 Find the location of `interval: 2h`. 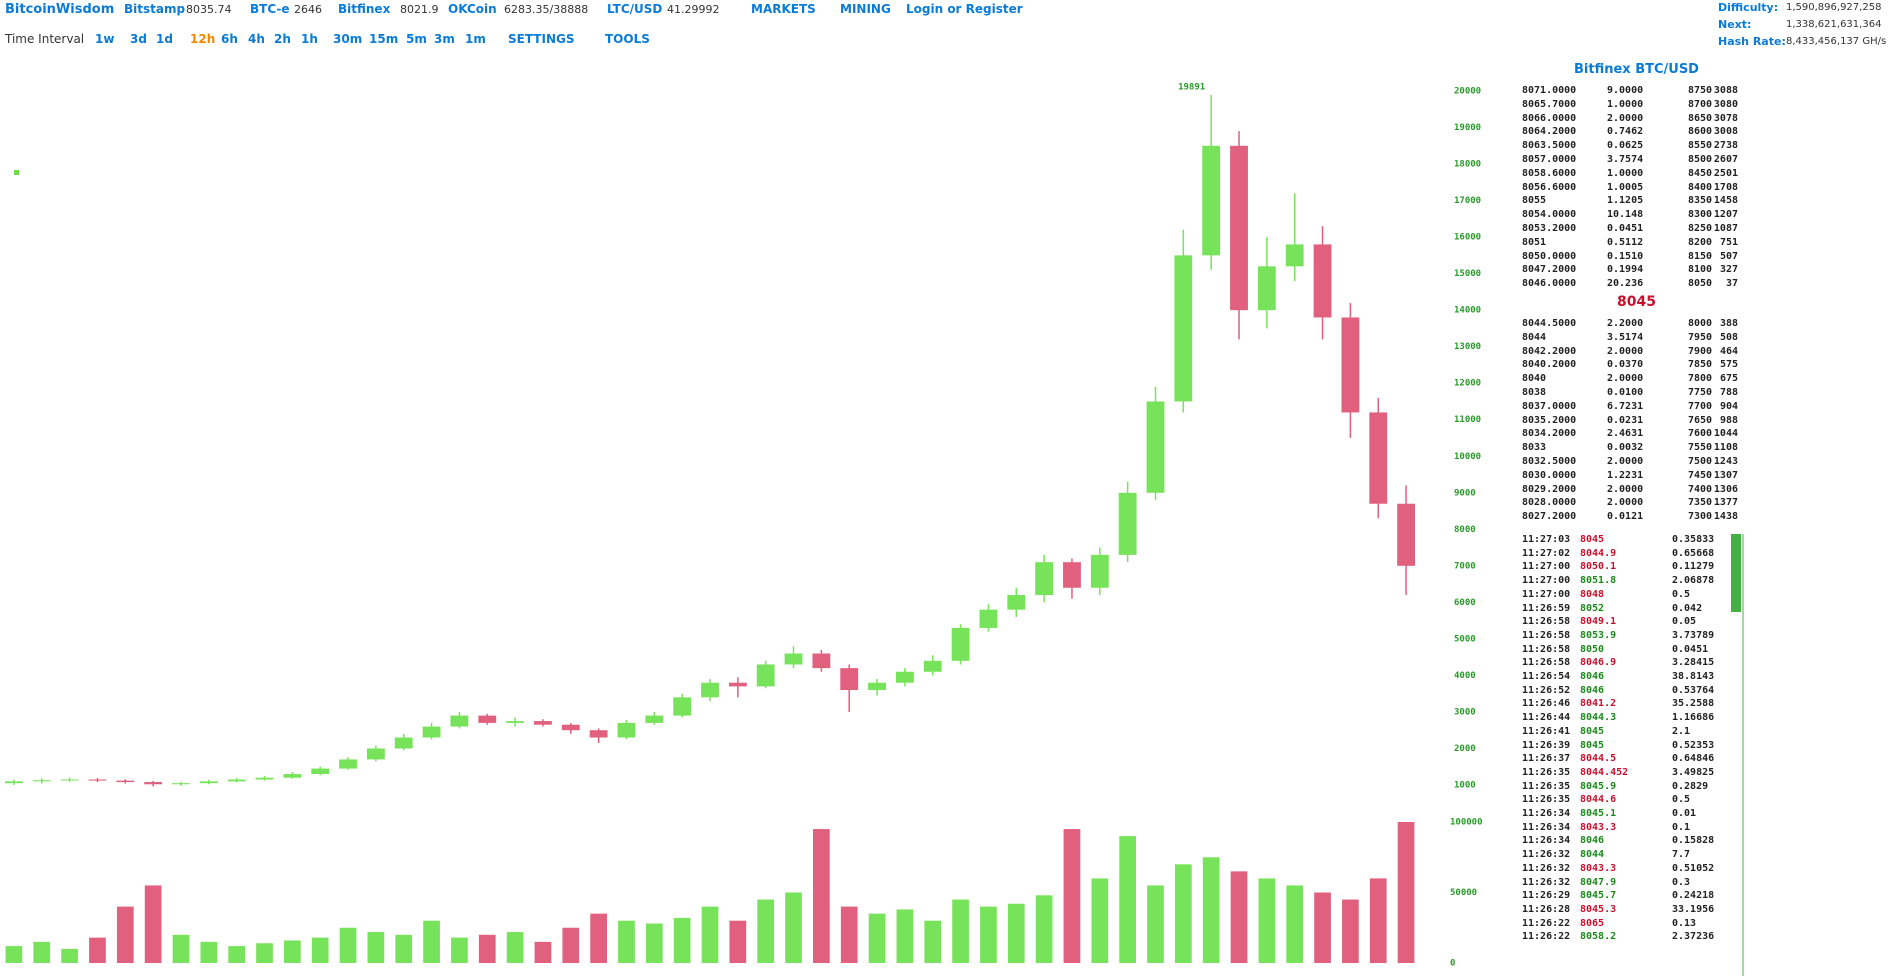

interval: 2h is located at coordinates (282, 39).